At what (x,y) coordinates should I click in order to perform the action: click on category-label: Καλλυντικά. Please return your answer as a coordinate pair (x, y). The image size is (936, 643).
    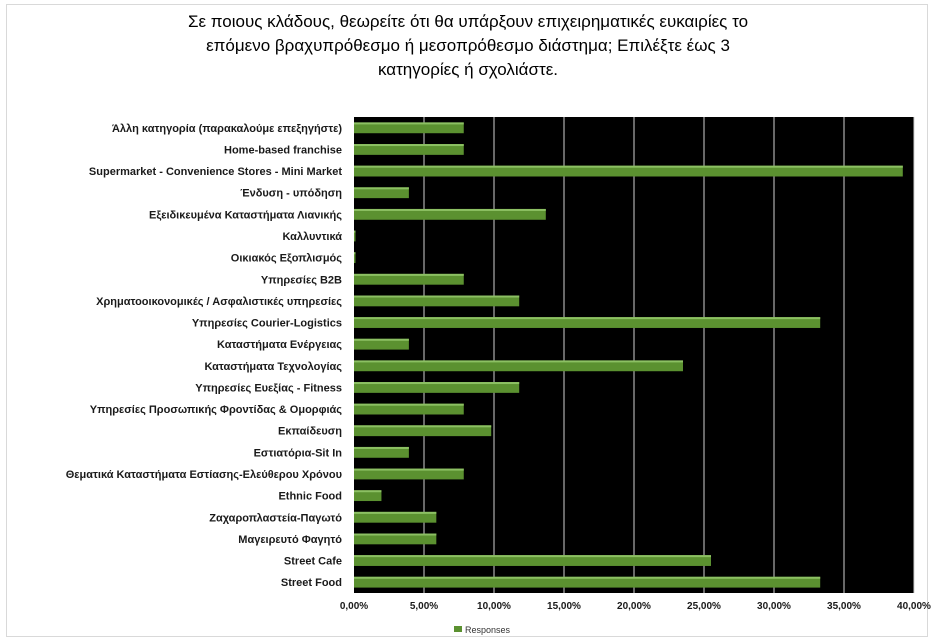
    Looking at the image, I should click on (312, 237).